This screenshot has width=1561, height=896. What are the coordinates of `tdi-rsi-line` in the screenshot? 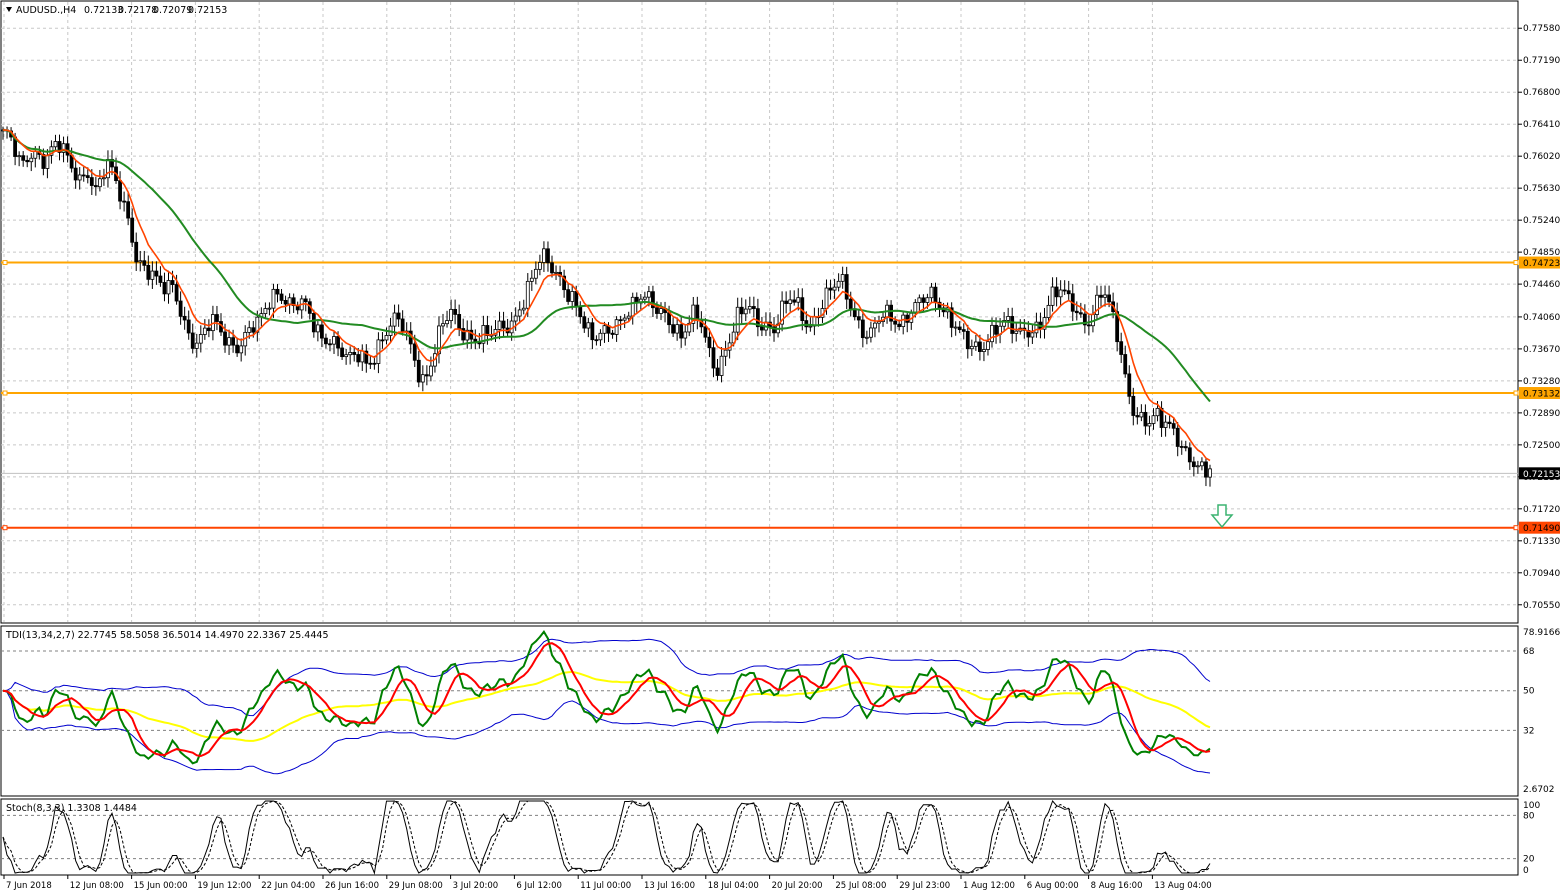 It's located at (606, 697).